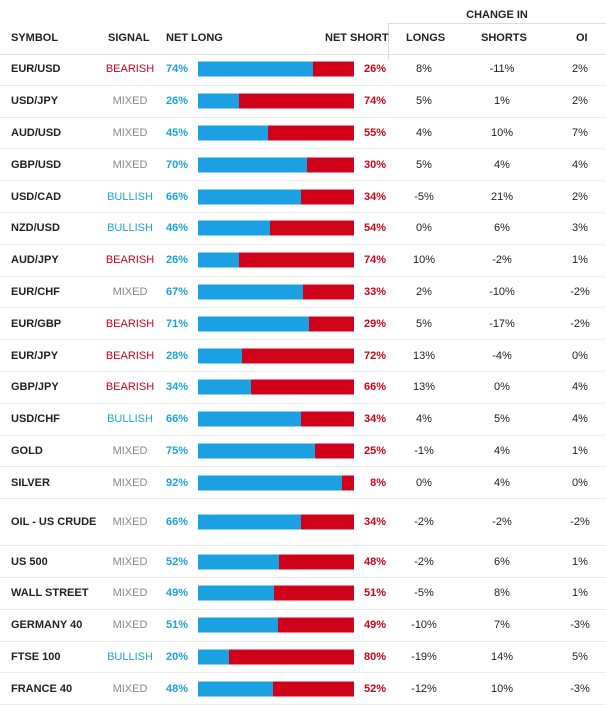 Image resolution: width=606 pixels, height=705 pixels. I want to click on oi-change: 7%, so click(580, 132).